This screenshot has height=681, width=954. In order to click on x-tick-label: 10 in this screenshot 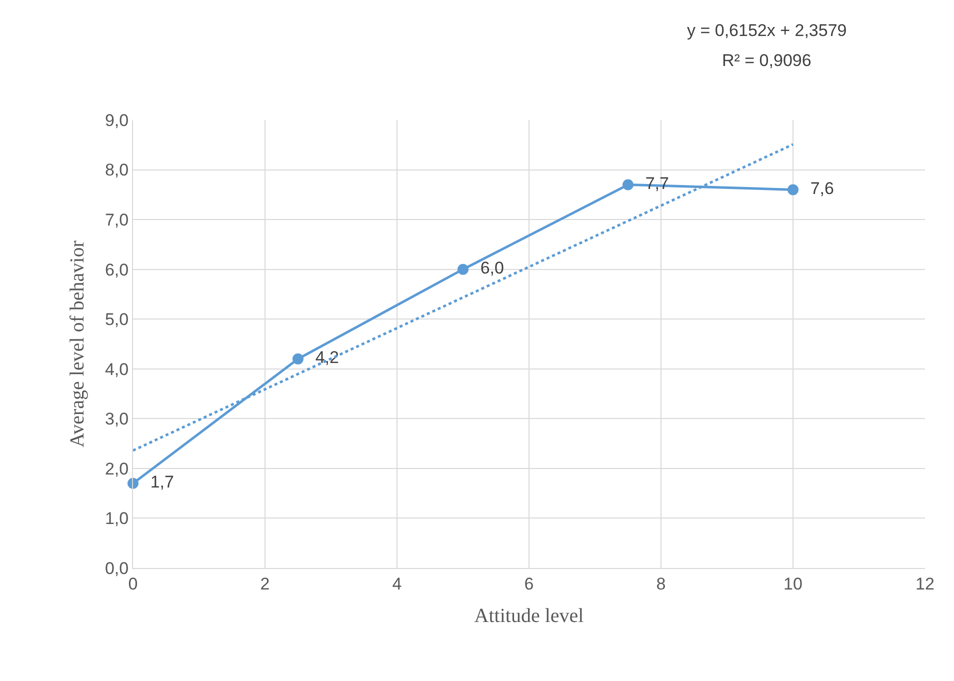, I will do `click(793, 584)`.